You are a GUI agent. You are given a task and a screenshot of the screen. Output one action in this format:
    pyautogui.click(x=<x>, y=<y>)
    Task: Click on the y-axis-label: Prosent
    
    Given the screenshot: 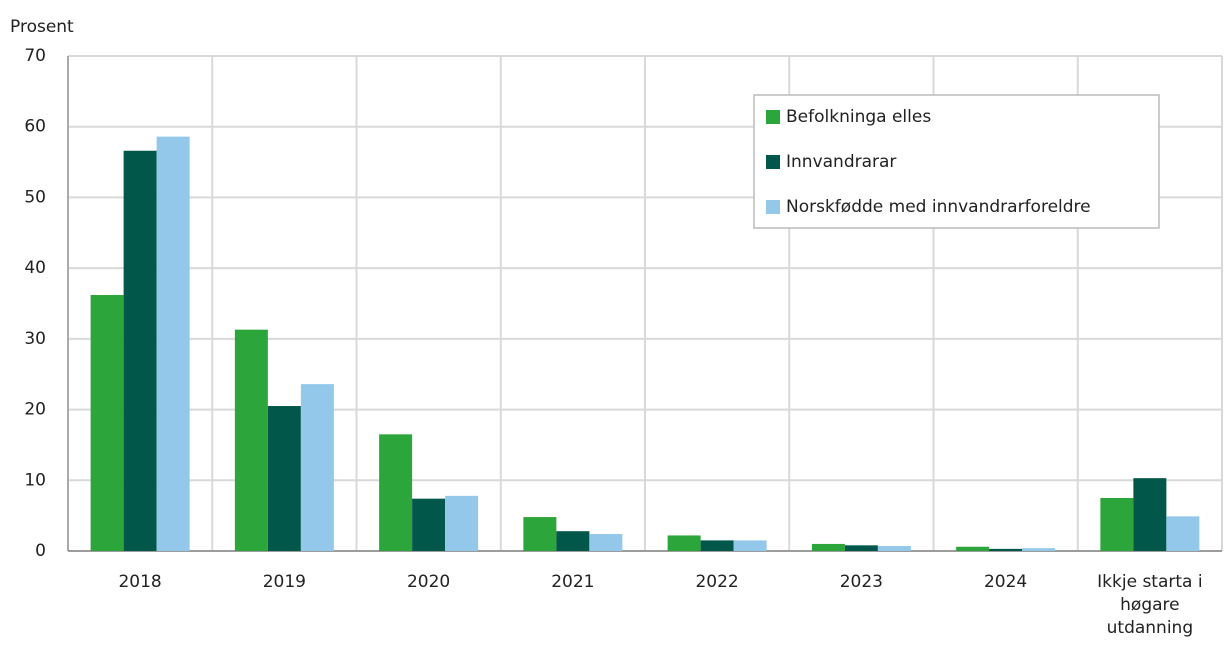 What is the action you would take?
    pyautogui.click(x=42, y=27)
    